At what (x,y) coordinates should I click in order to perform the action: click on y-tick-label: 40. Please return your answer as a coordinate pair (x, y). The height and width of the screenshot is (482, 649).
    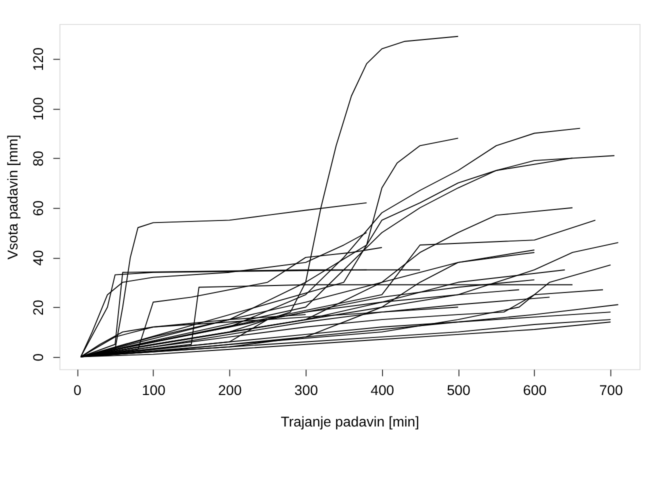
    Looking at the image, I should click on (38, 258).